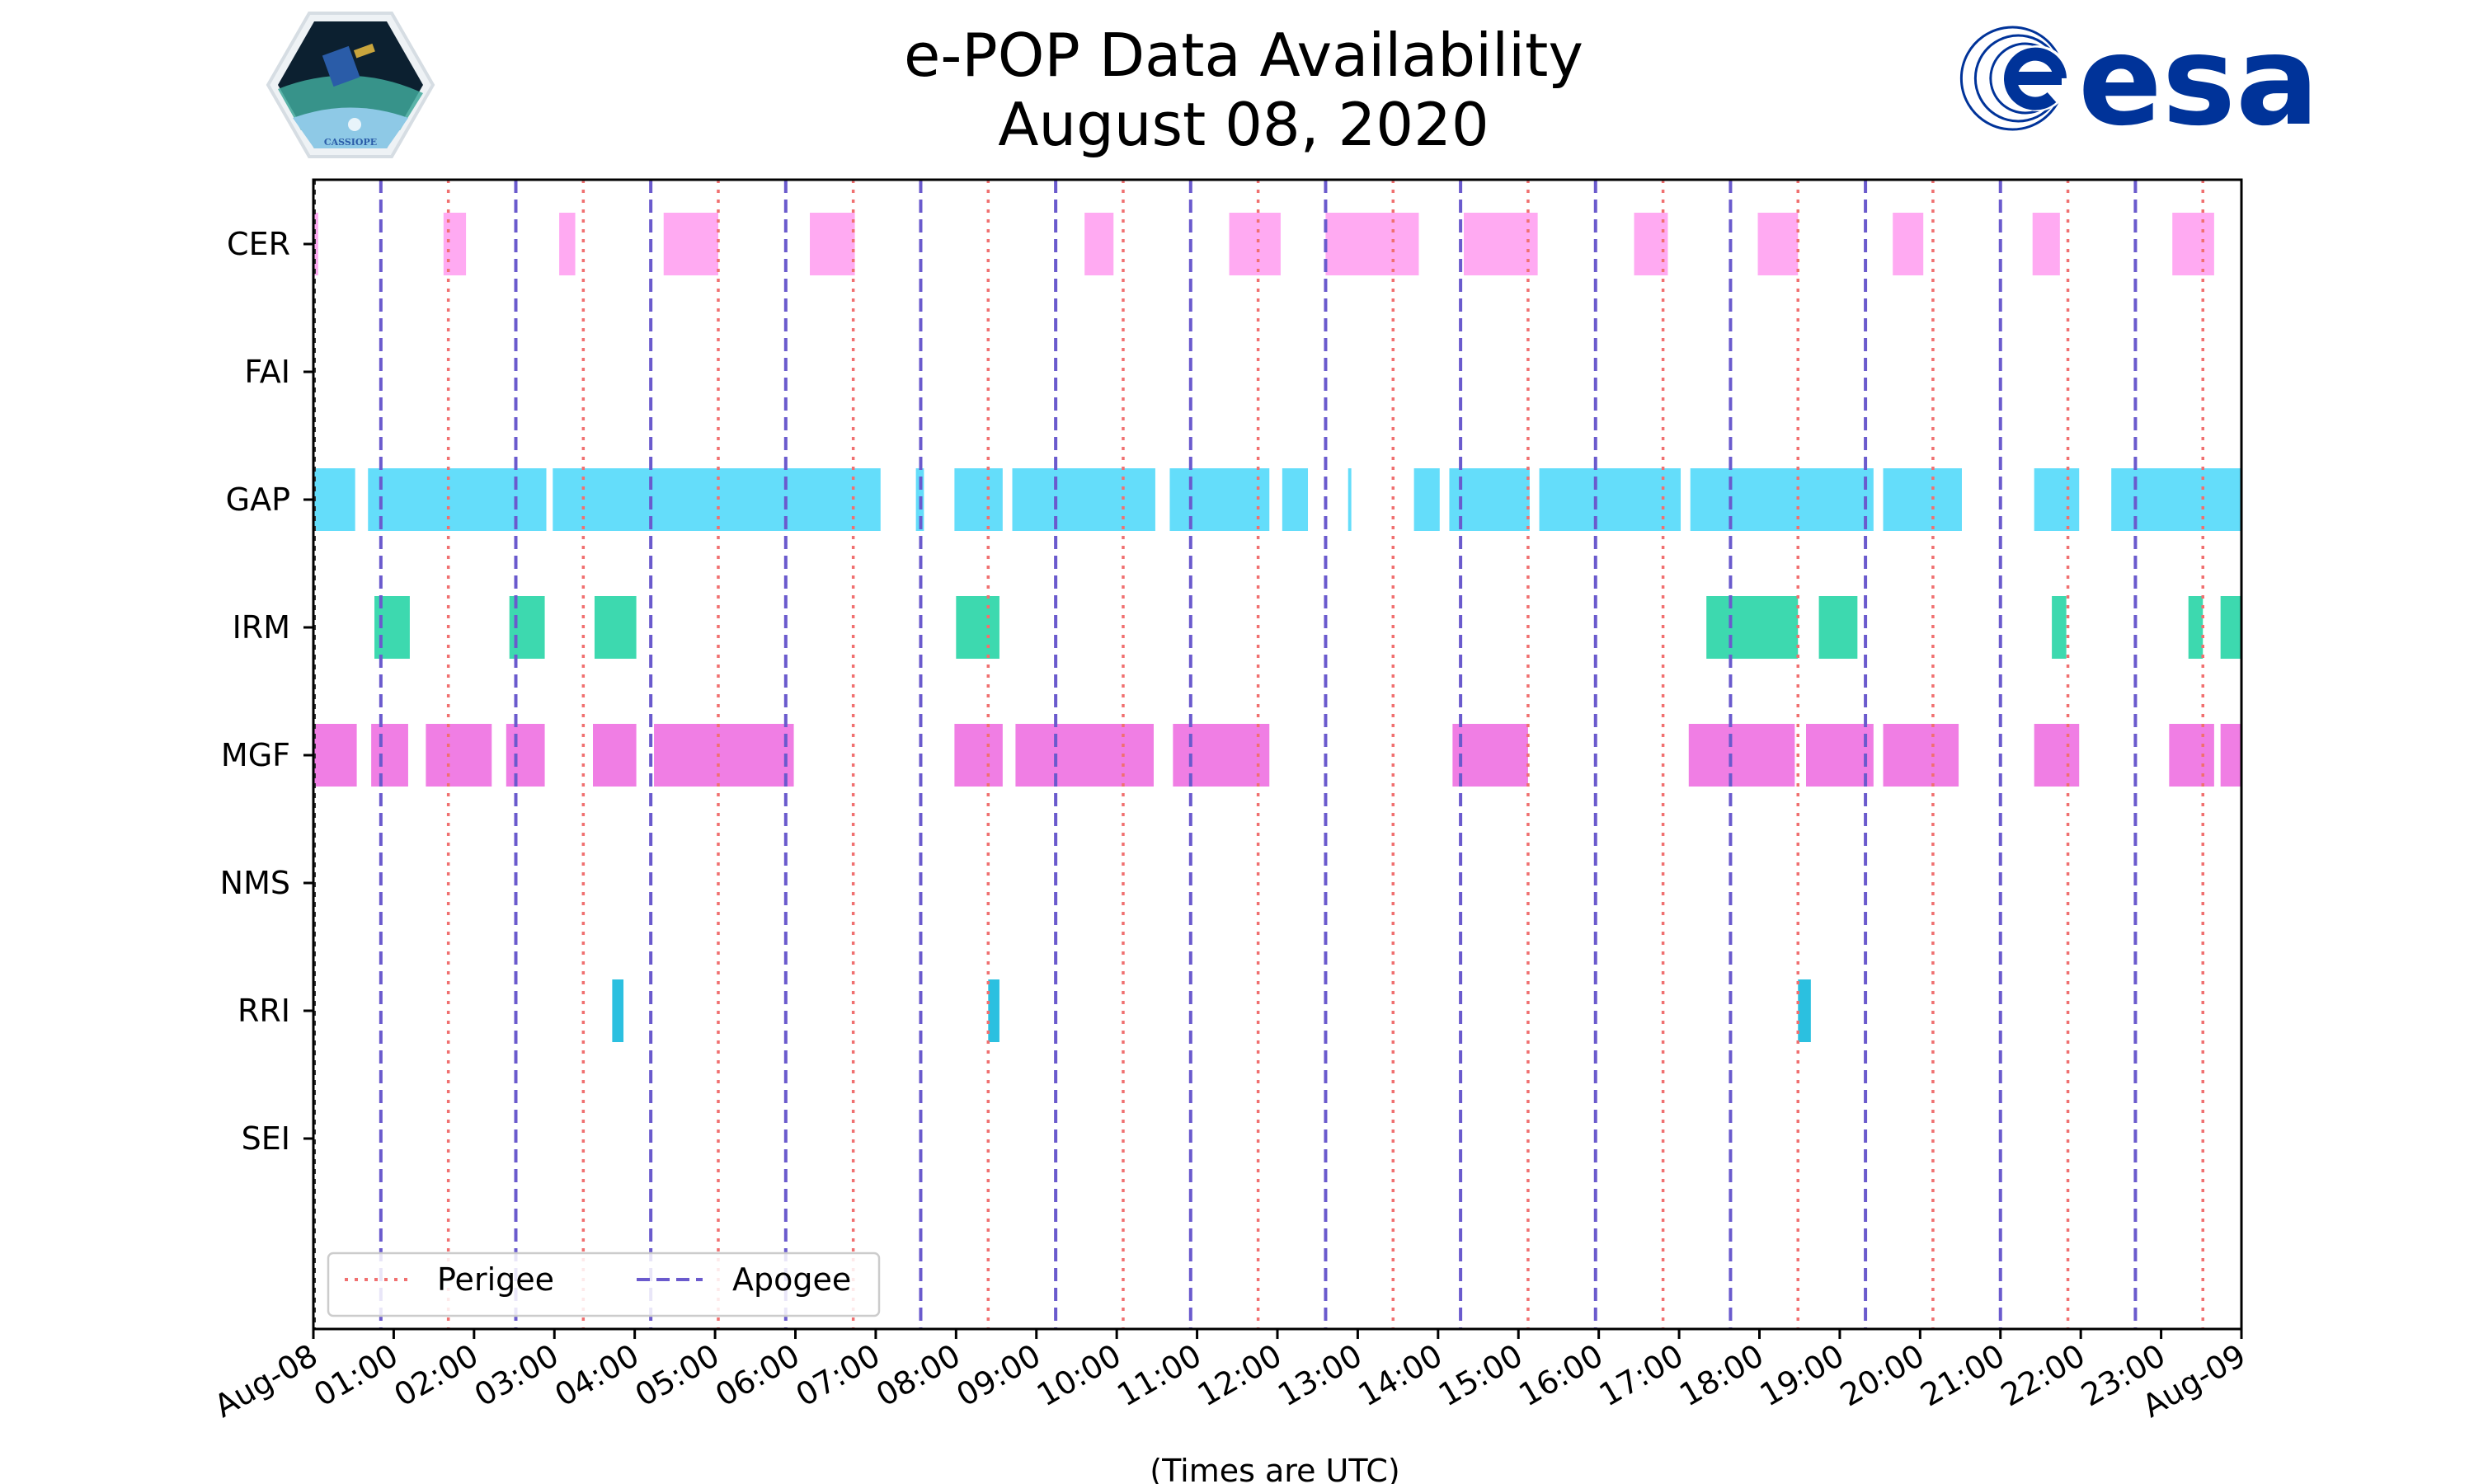 The height and width of the screenshot is (1484, 2474). I want to click on x-tick-label: 13:00, so click(1320, 1375).